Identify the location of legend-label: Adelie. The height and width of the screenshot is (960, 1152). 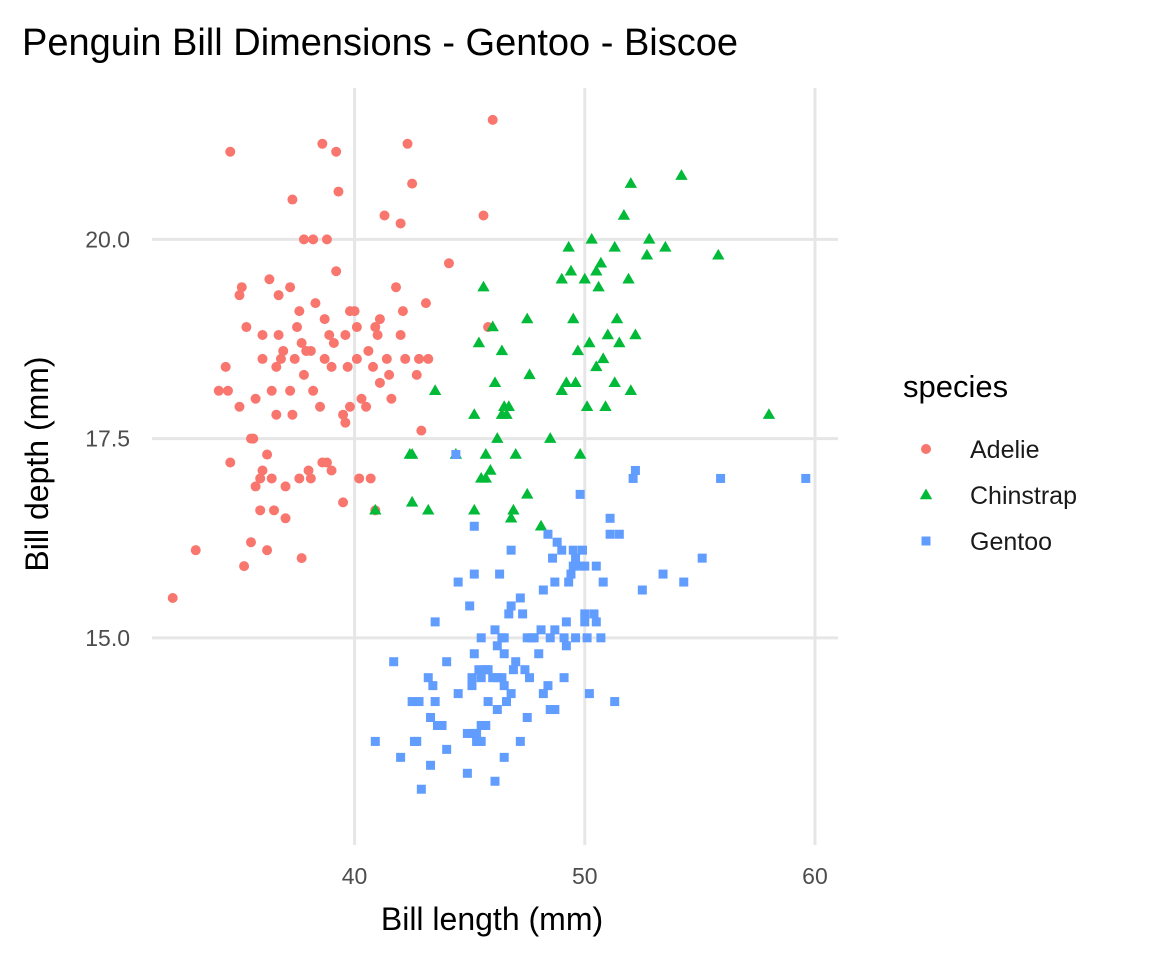
(1005, 450).